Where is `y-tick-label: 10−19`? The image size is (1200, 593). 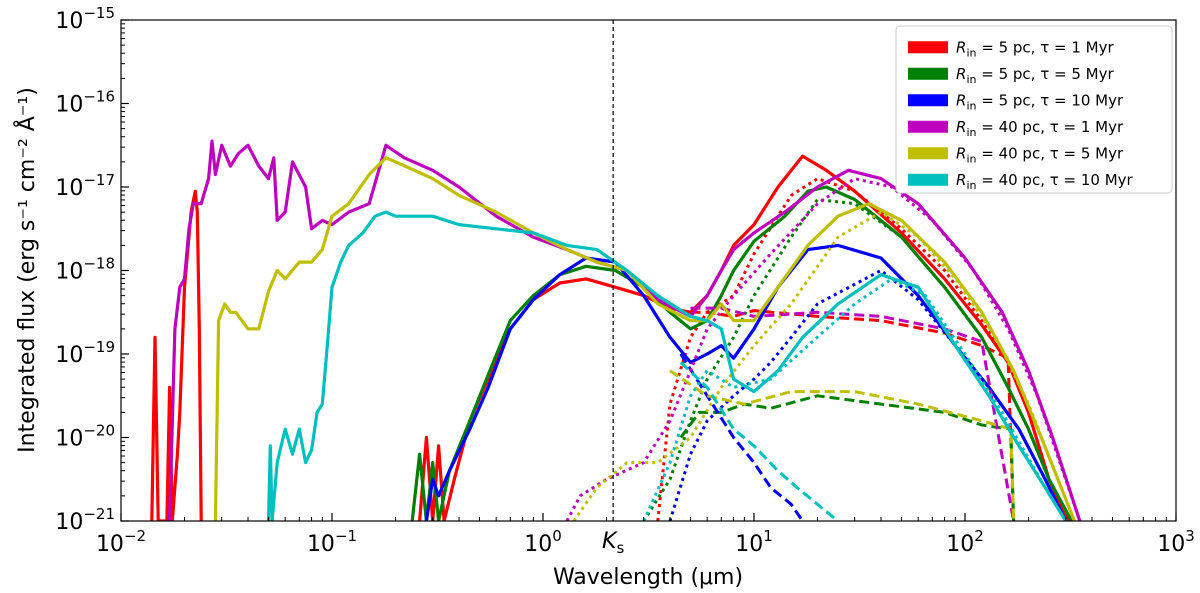 y-tick-label: 10−19 is located at coordinates (85, 353).